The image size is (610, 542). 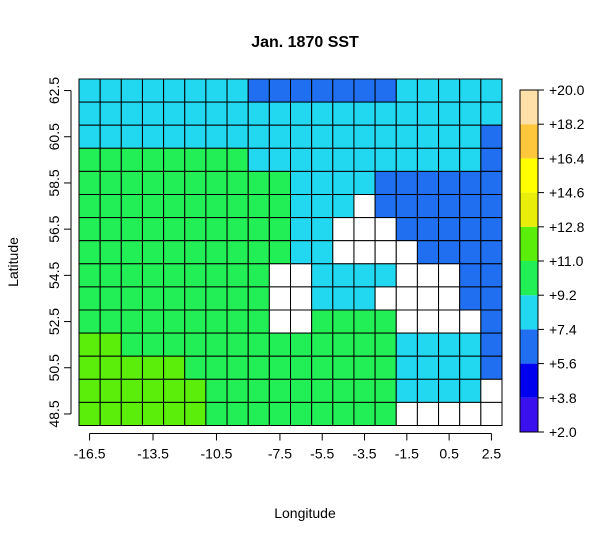 I want to click on x-tick-label: -5.5, so click(x=322, y=454).